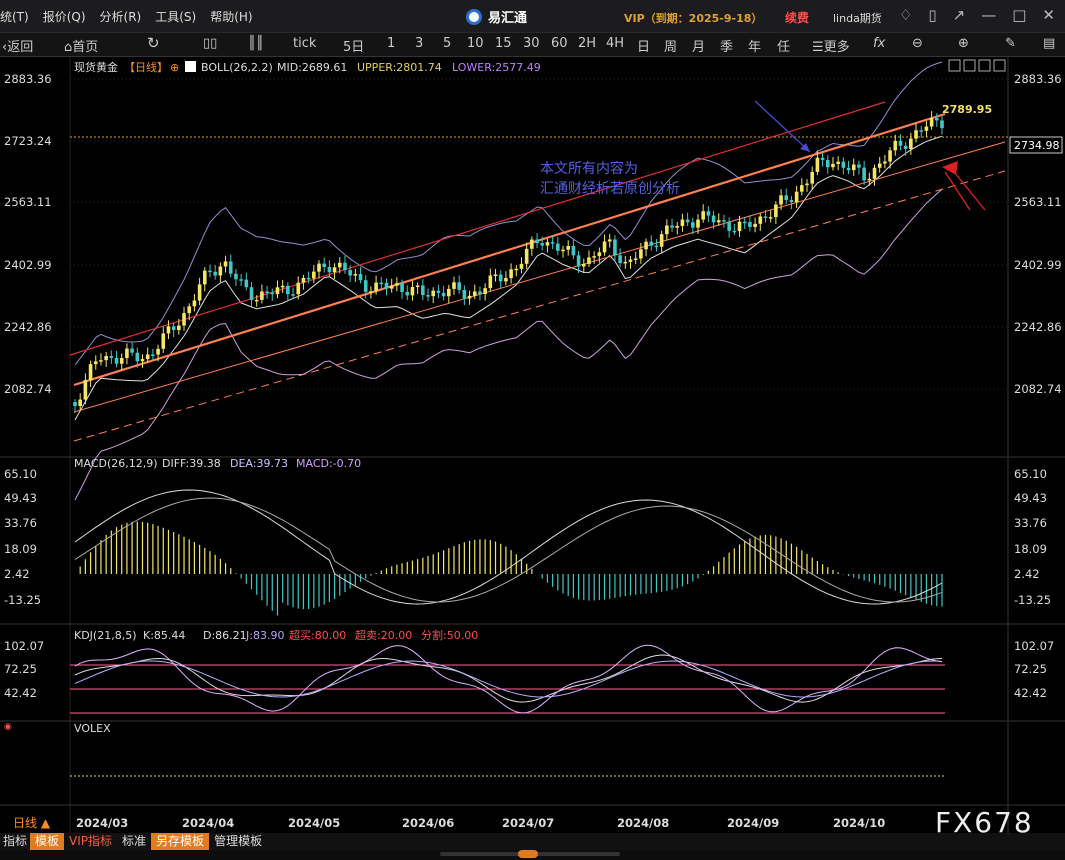 The width and height of the screenshot is (1065, 860). Describe the element at coordinates (312, 67) in the screenshot. I see `boll-mid: MID:2689.61` at that location.